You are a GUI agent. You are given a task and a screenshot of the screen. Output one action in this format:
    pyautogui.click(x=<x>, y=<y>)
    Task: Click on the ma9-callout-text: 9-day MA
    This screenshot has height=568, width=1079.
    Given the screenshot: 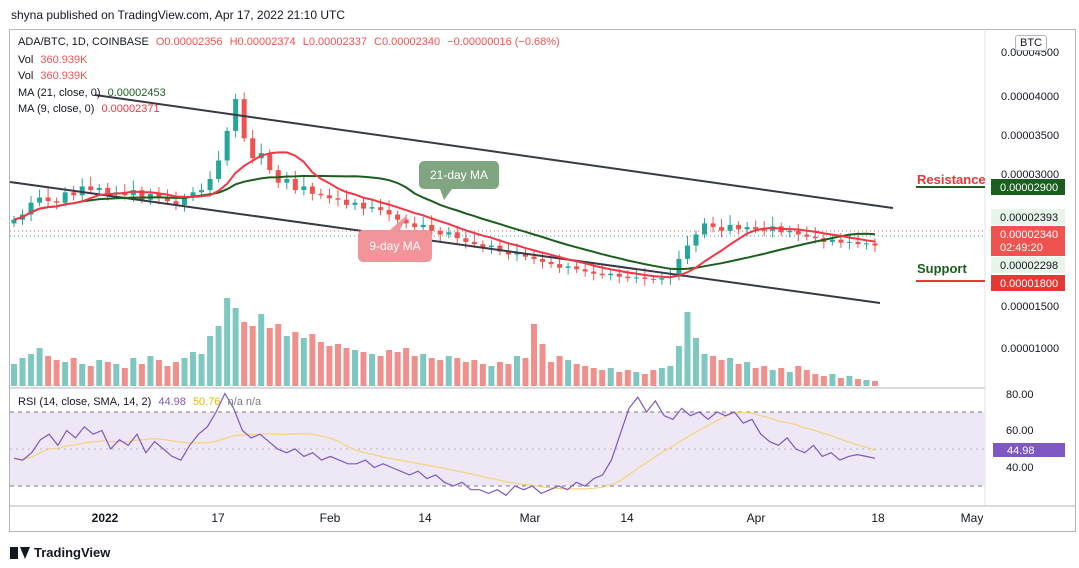 What is the action you would take?
    pyautogui.click(x=394, y=246)
    